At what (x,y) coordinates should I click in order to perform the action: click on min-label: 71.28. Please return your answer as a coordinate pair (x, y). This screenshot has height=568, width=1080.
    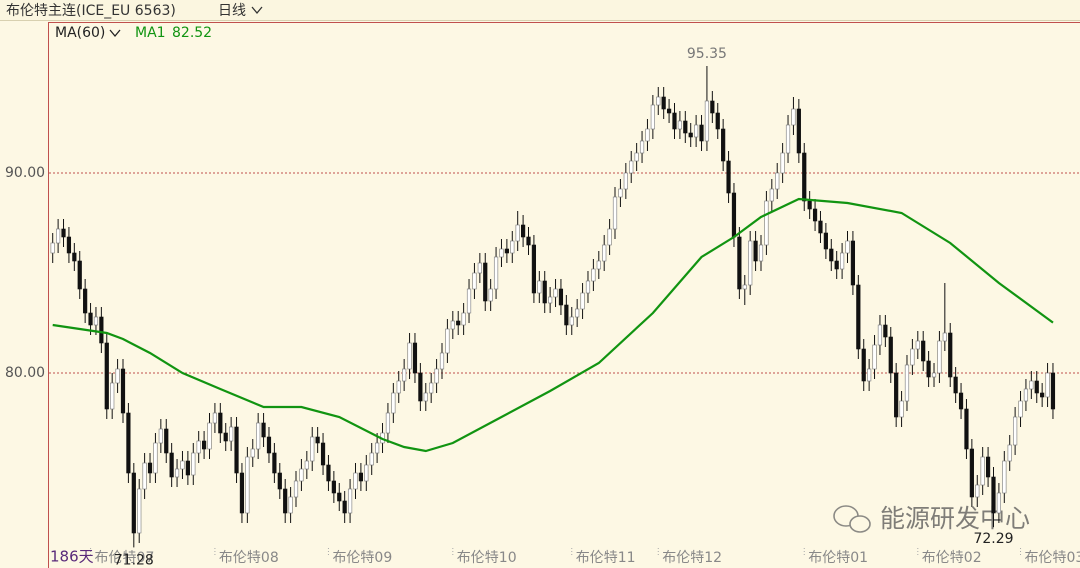
    Looking at the image, I should click on (134, 560).